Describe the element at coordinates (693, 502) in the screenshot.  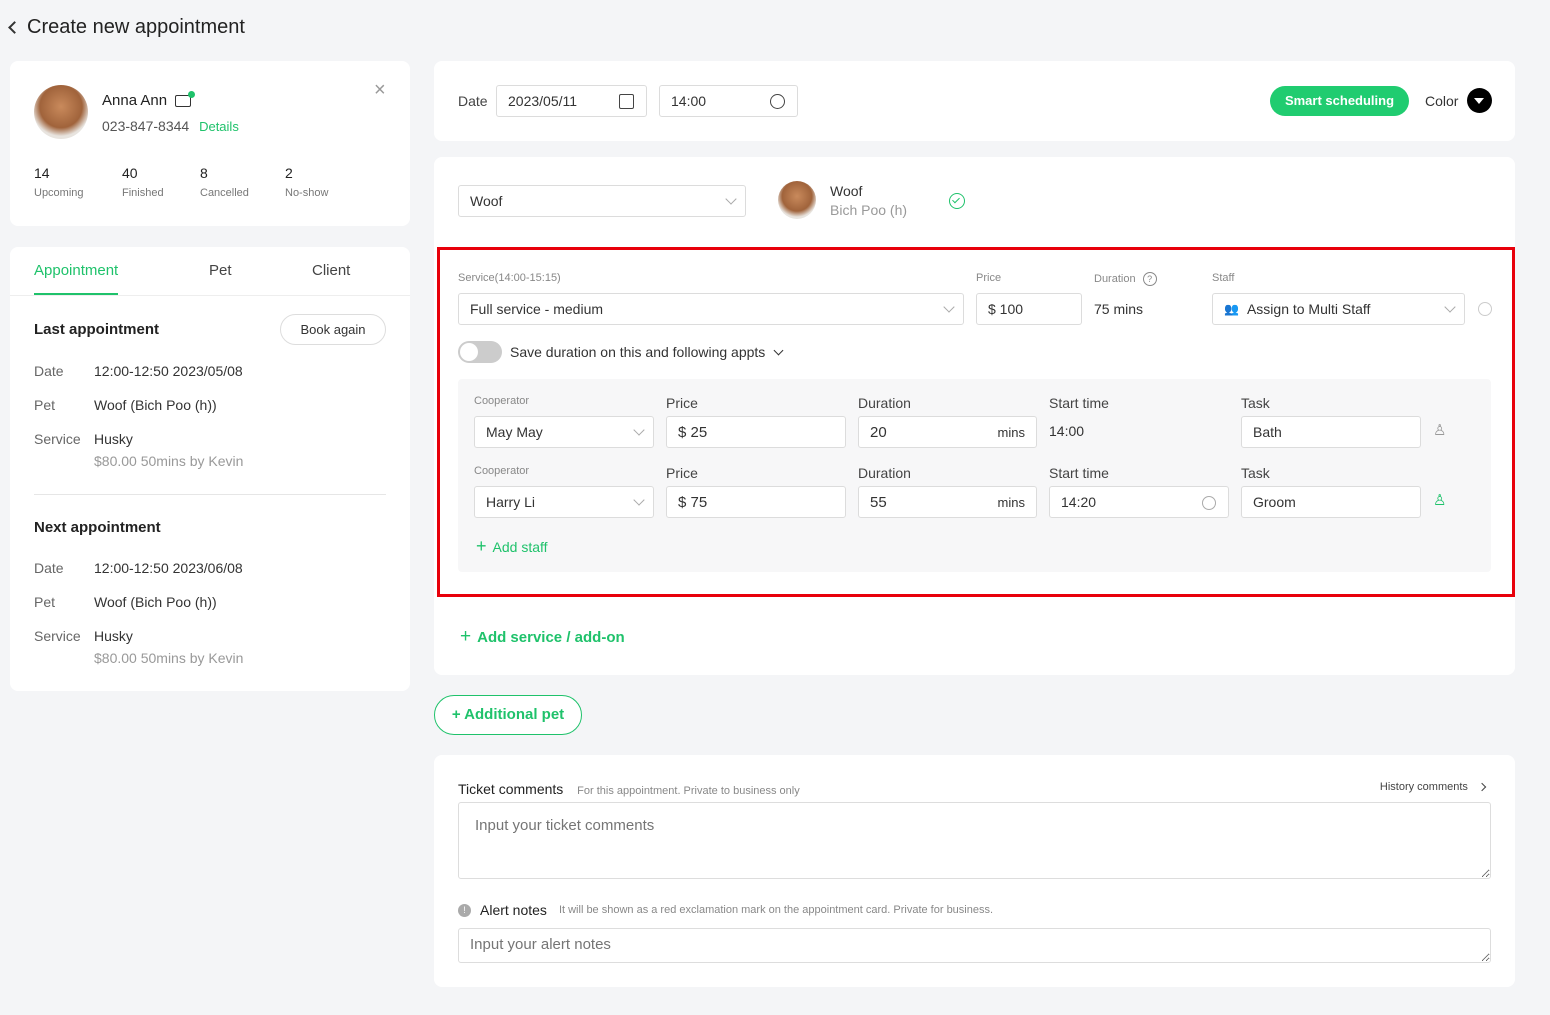
I see `price-value: $ 75` at that location.